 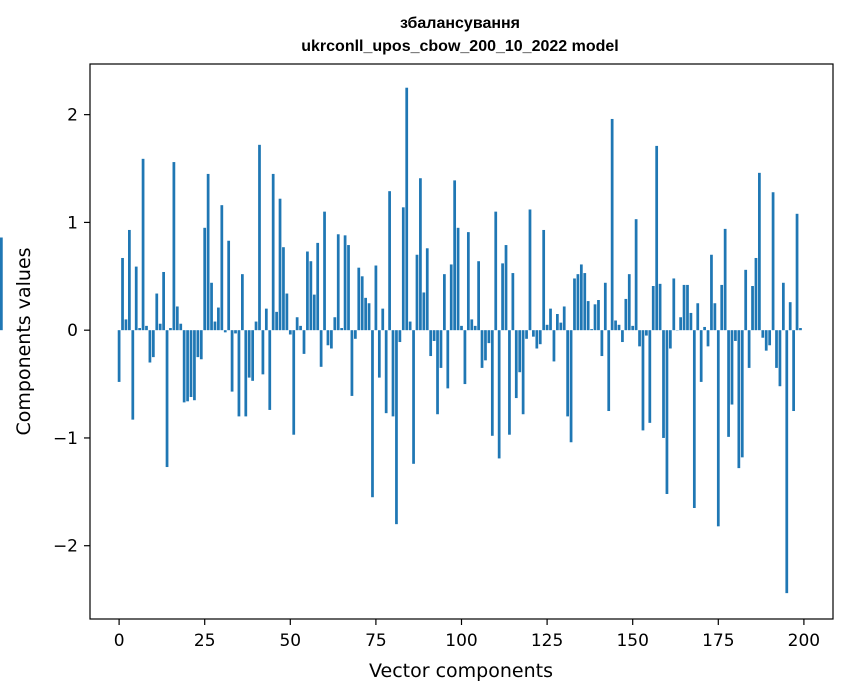 I want to click on x-axis-label: Vector components, so click(x=461, y=671).